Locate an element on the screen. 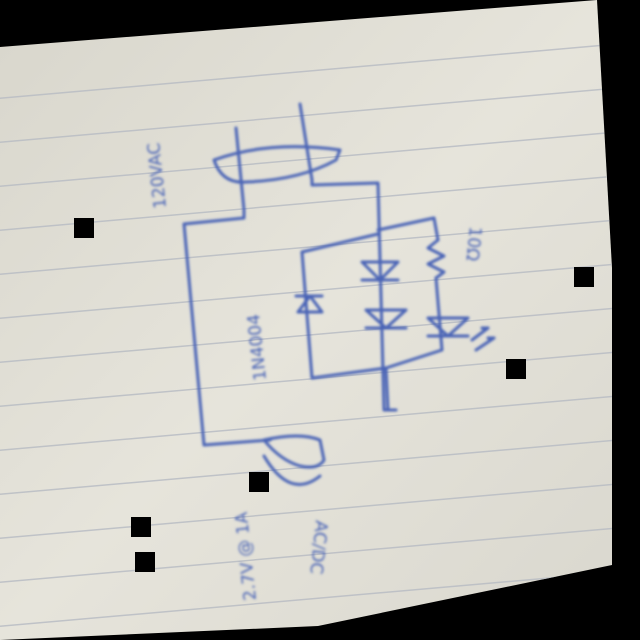 This screenshot has height=640, width=640. led-arrows is located at coordinates (483, 339).